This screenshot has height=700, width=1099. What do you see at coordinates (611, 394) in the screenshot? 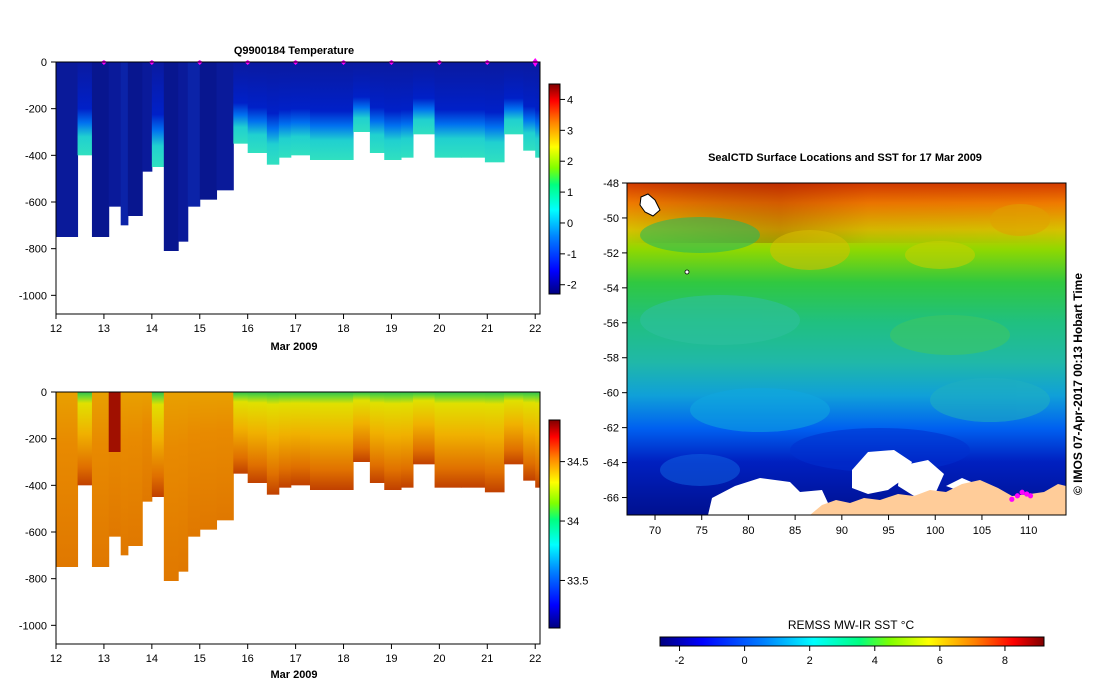
I see `map-y-tick-label: -60` at bounding box center [611, 394].